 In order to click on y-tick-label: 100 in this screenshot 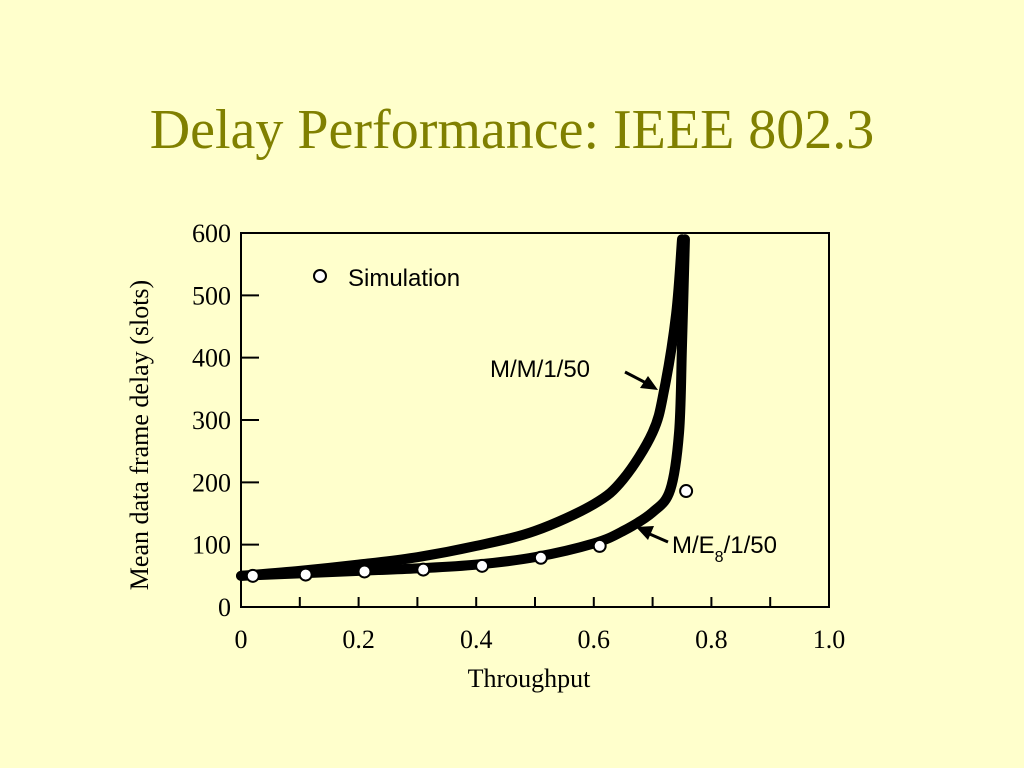, I will do `click(211, 545)`.